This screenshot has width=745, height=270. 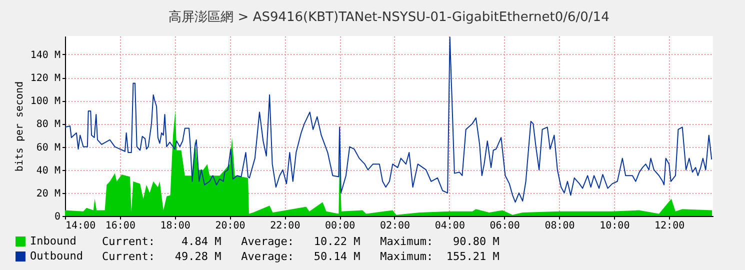 What do you see at coordinates (449, 226) in the screenshot?
I see `x-tick-label: 04:00` at bounding box center [449, 226].